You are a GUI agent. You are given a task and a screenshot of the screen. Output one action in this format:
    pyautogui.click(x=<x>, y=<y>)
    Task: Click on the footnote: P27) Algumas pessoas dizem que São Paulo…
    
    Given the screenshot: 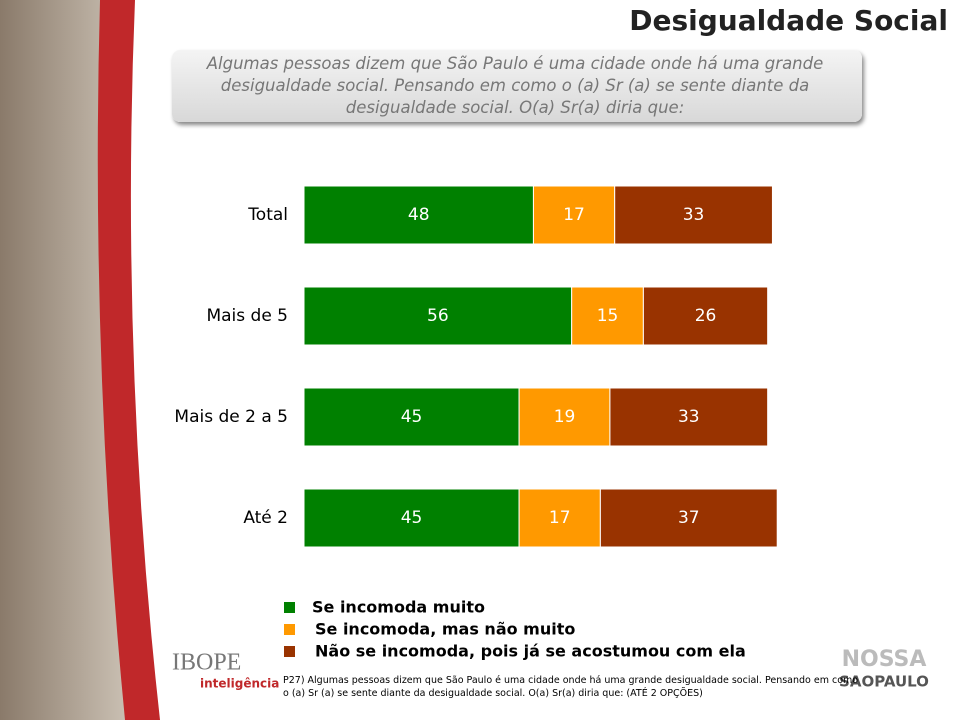 What is the action you would take?
    pyautogui.click(x=571, y=687)
    